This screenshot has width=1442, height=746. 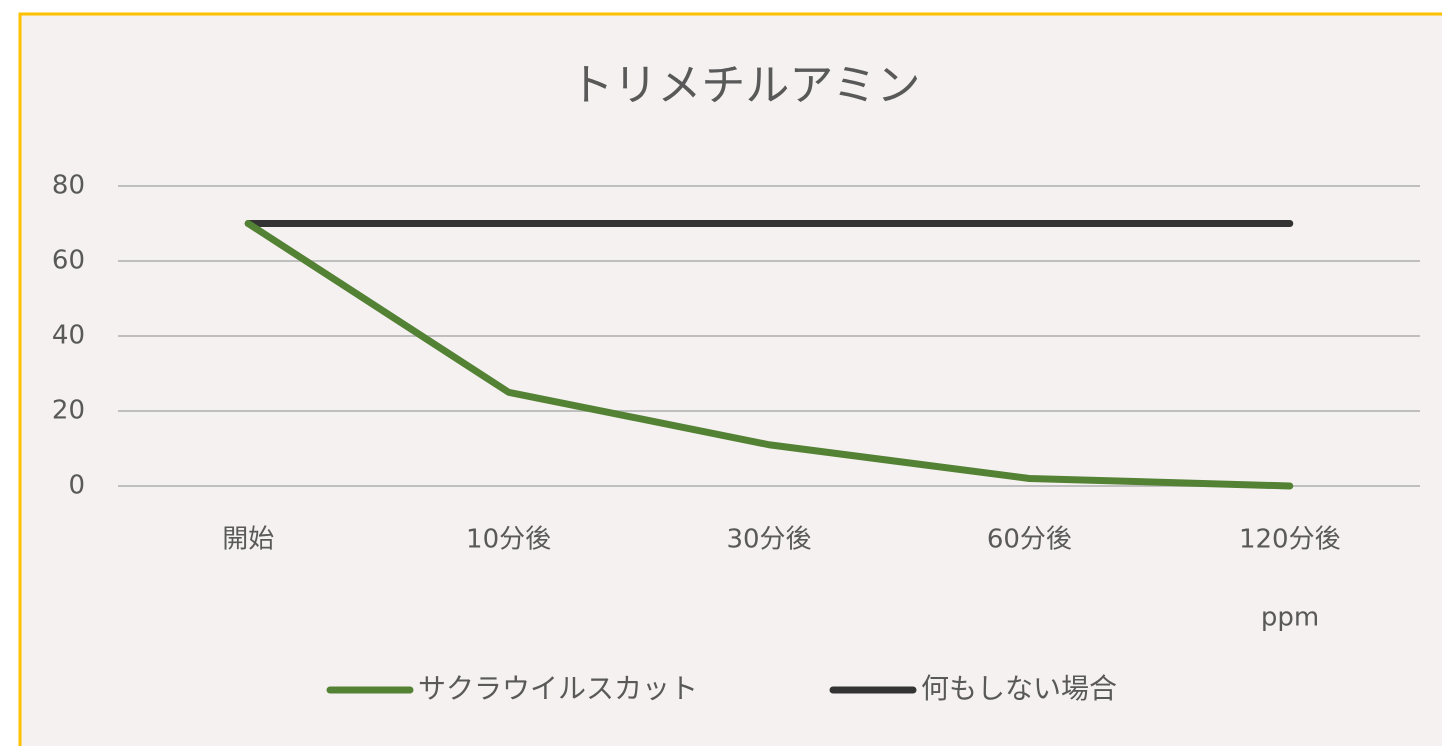 I want to click on y-tick-label: 0, so click(x=76, y=486).